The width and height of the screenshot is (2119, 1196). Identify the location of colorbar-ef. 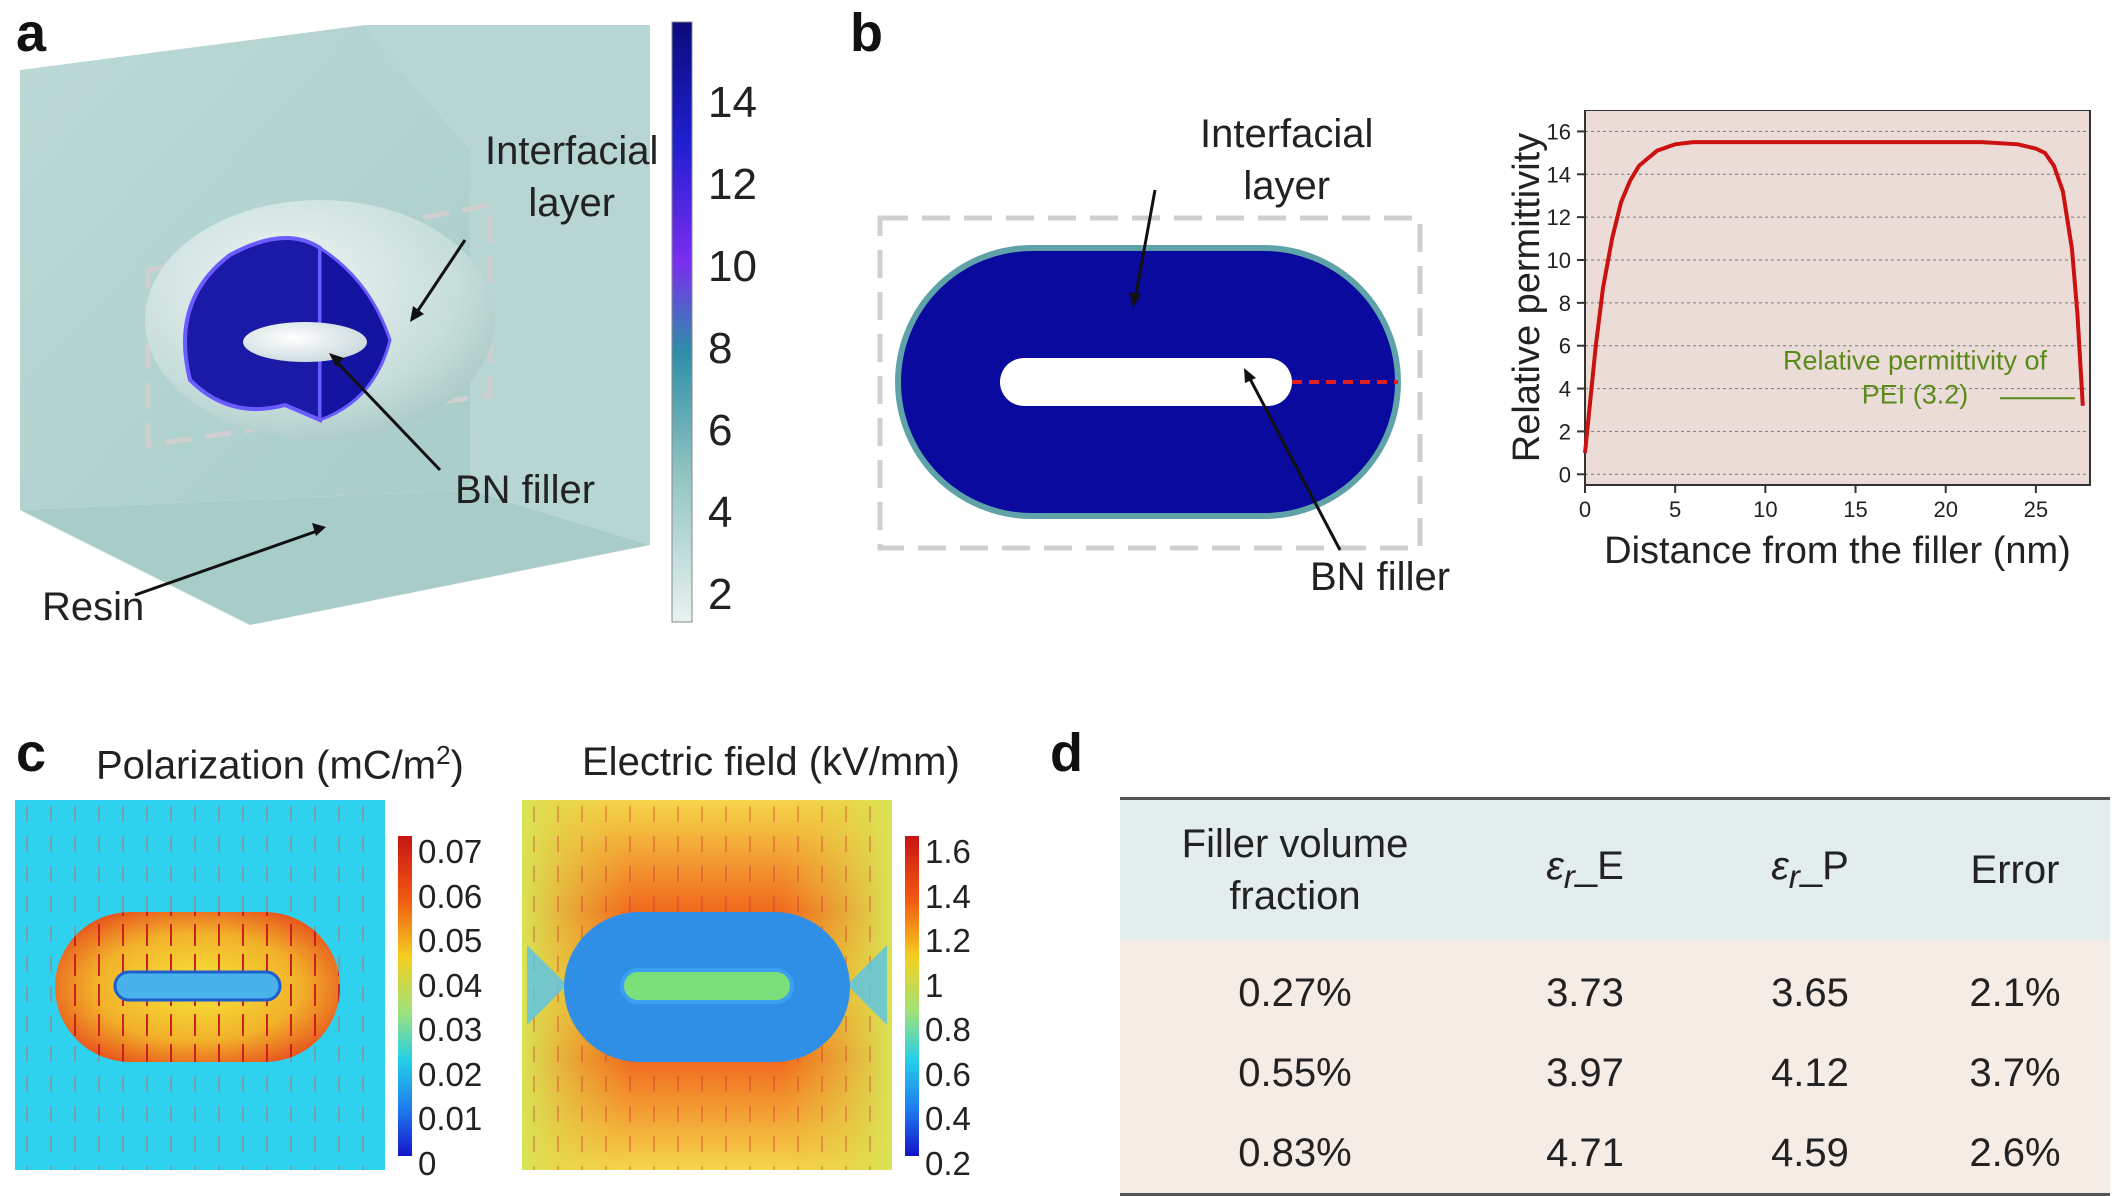
(912, 996).